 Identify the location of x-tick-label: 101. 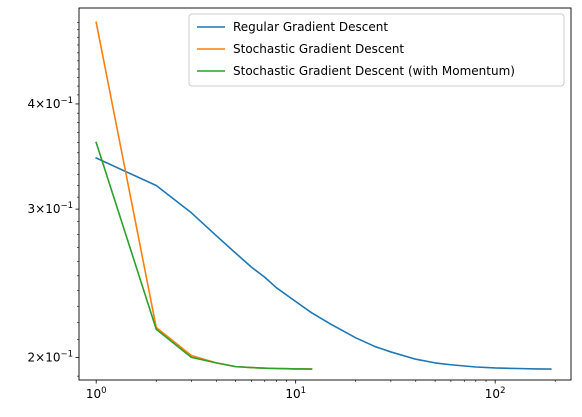
(295, 393).